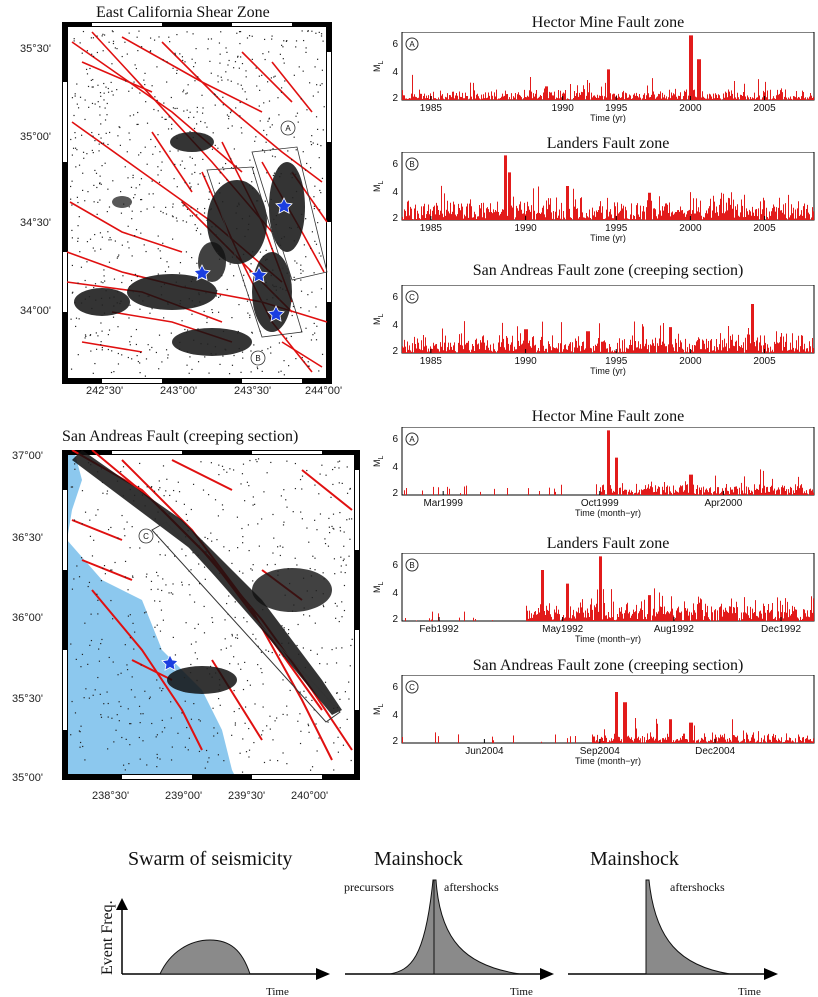  Describe the element at coordinates (412, 439) in the screenshot. I see `zone-marker-label: A` at that location.